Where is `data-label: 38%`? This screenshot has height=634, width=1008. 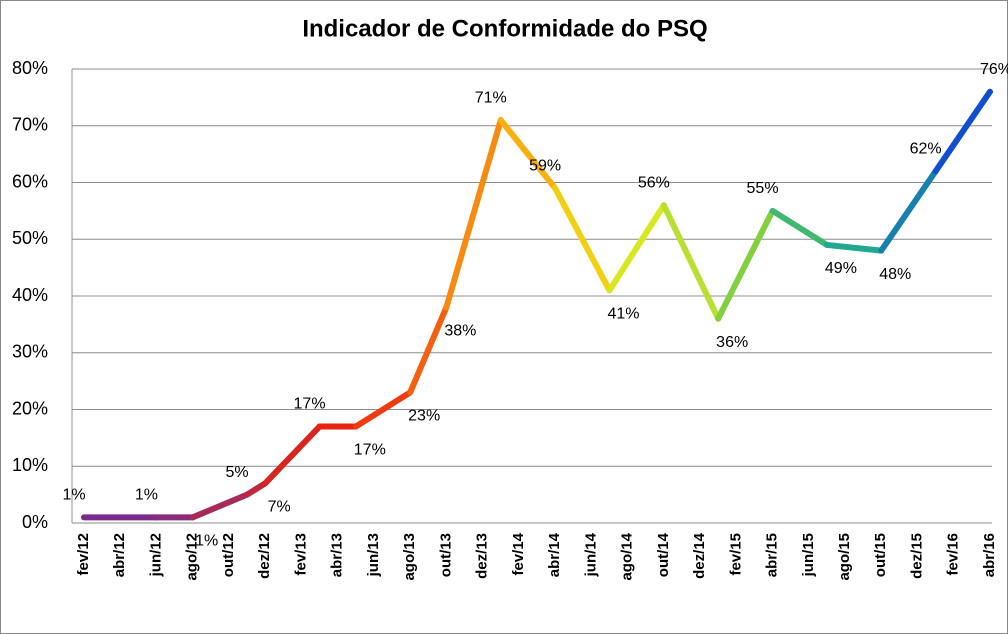 data-label: 38% is located at coordinates (460, 331).